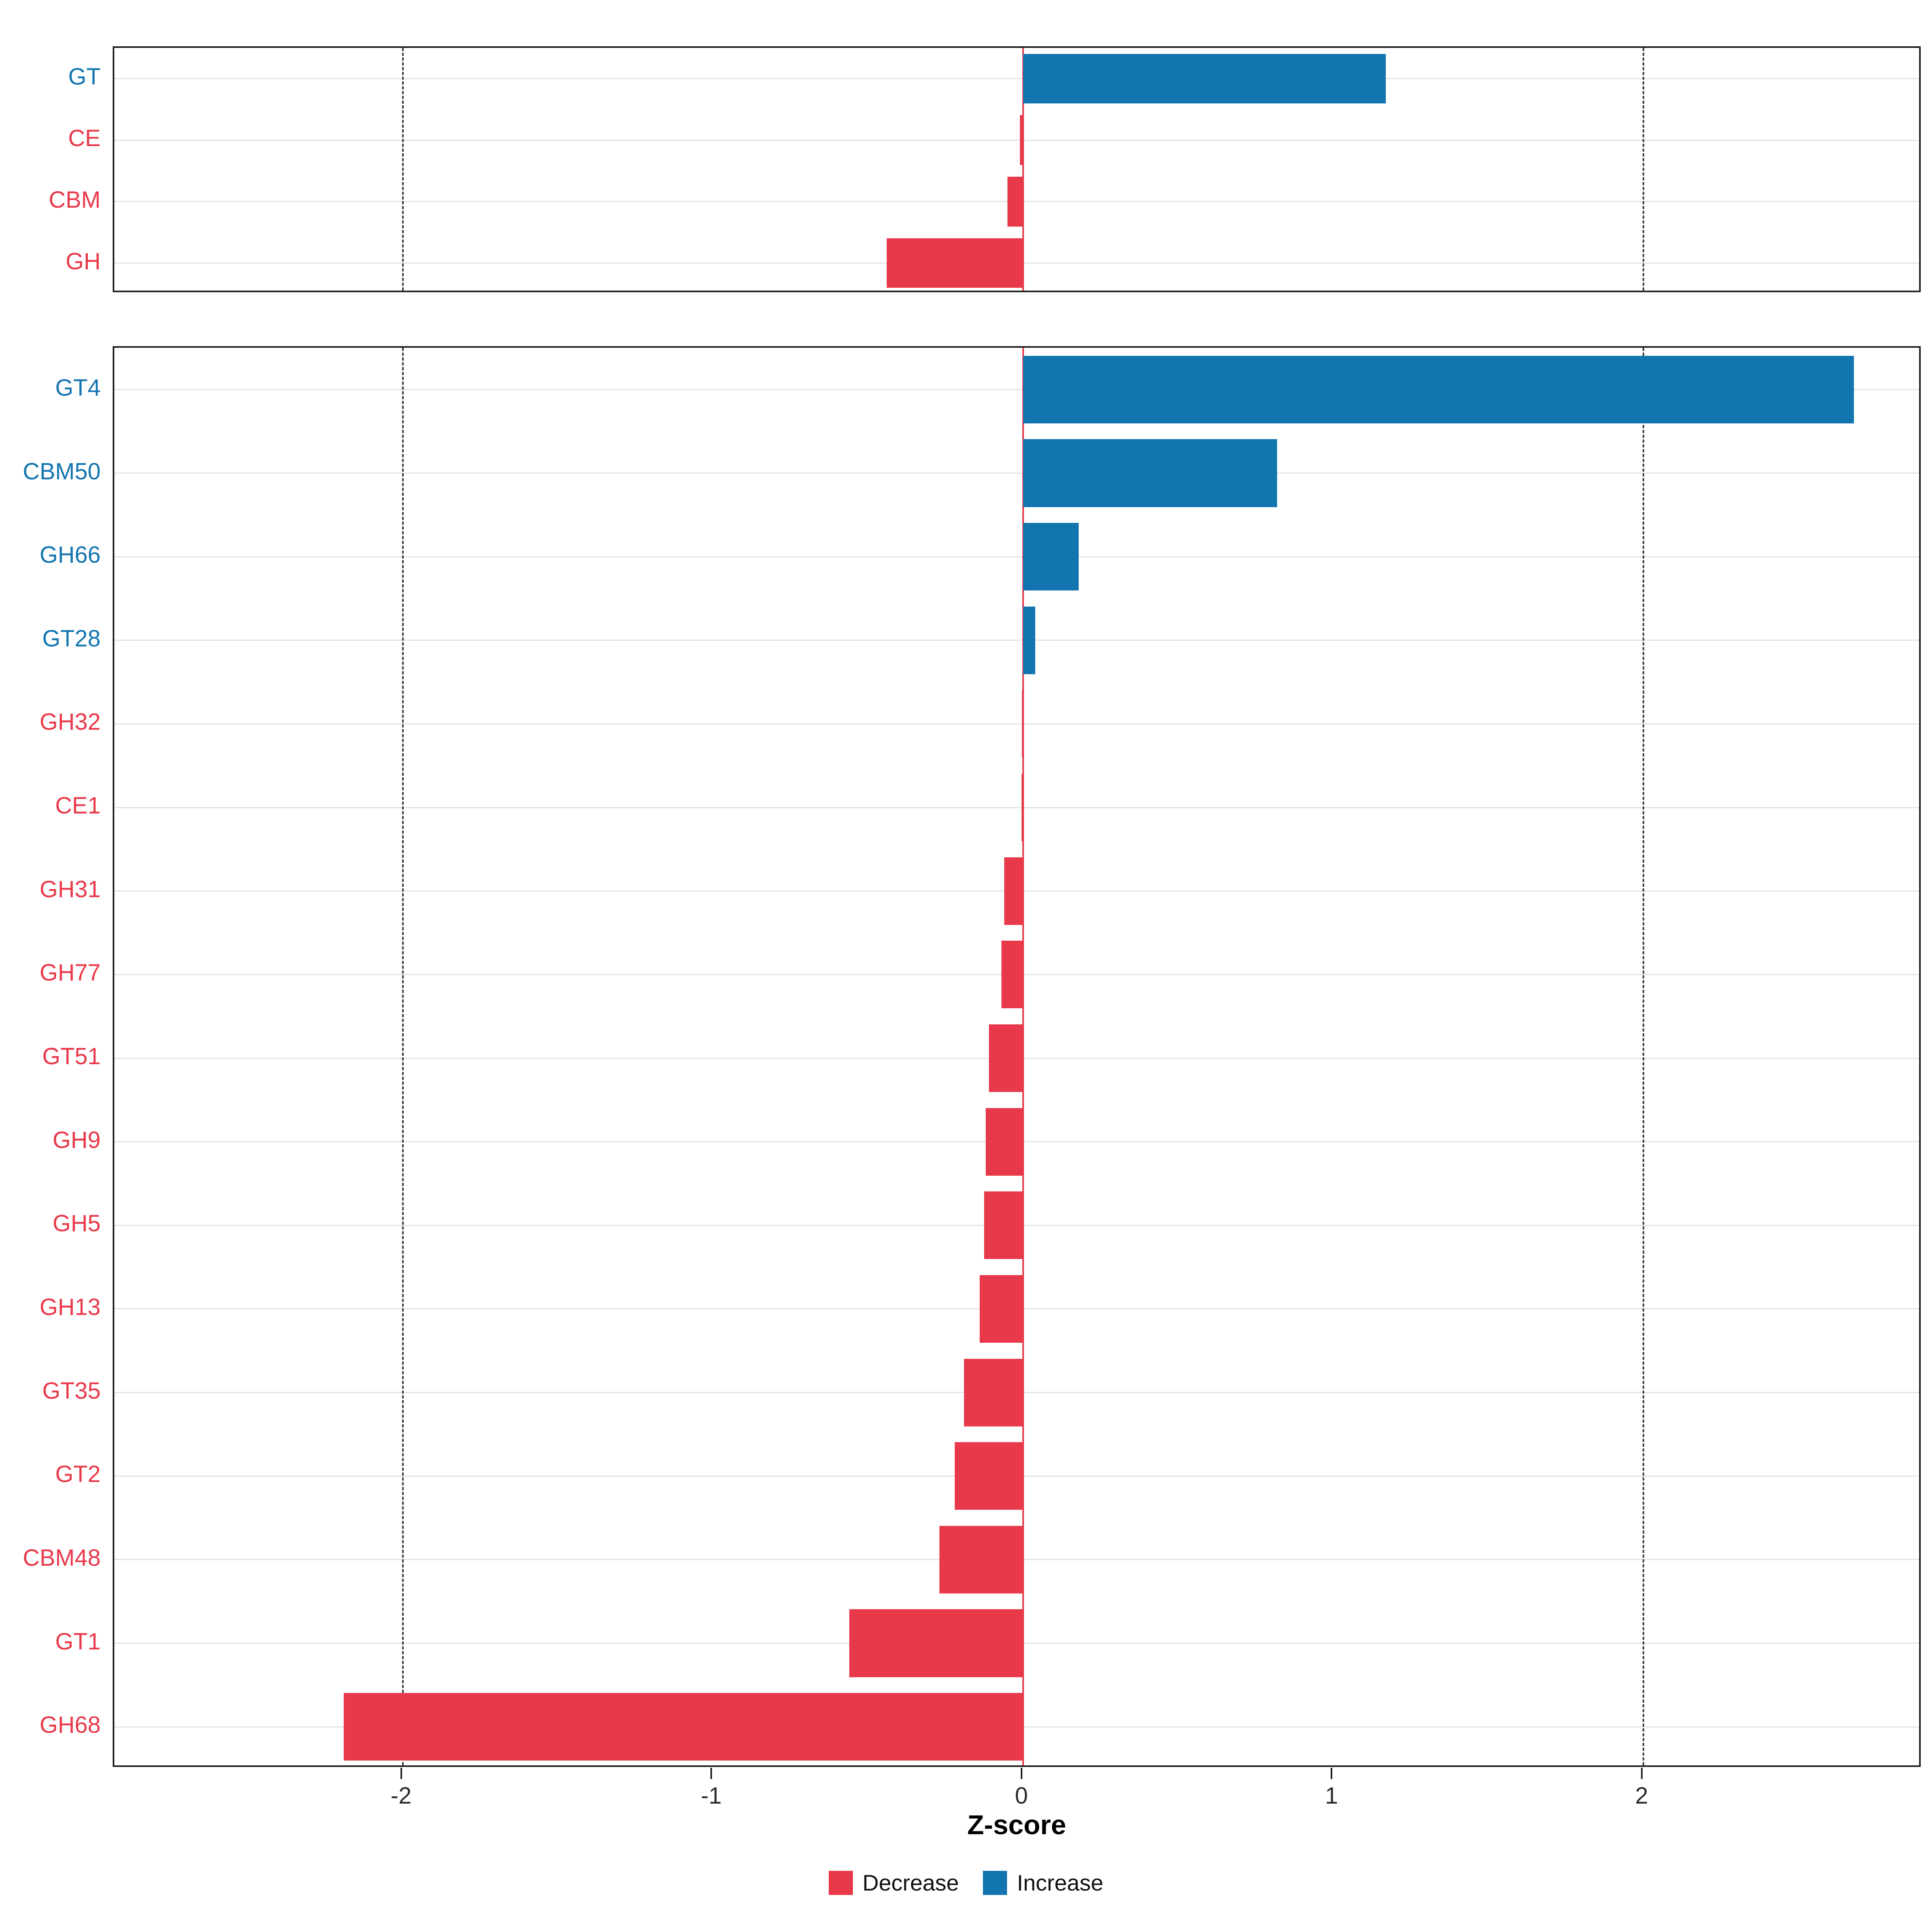 This screenshot has height=1932, width=1932. Describe the element at coordinates (70, 1725) in the screenshot. I see `category-label-GH68: GH68` at that location.